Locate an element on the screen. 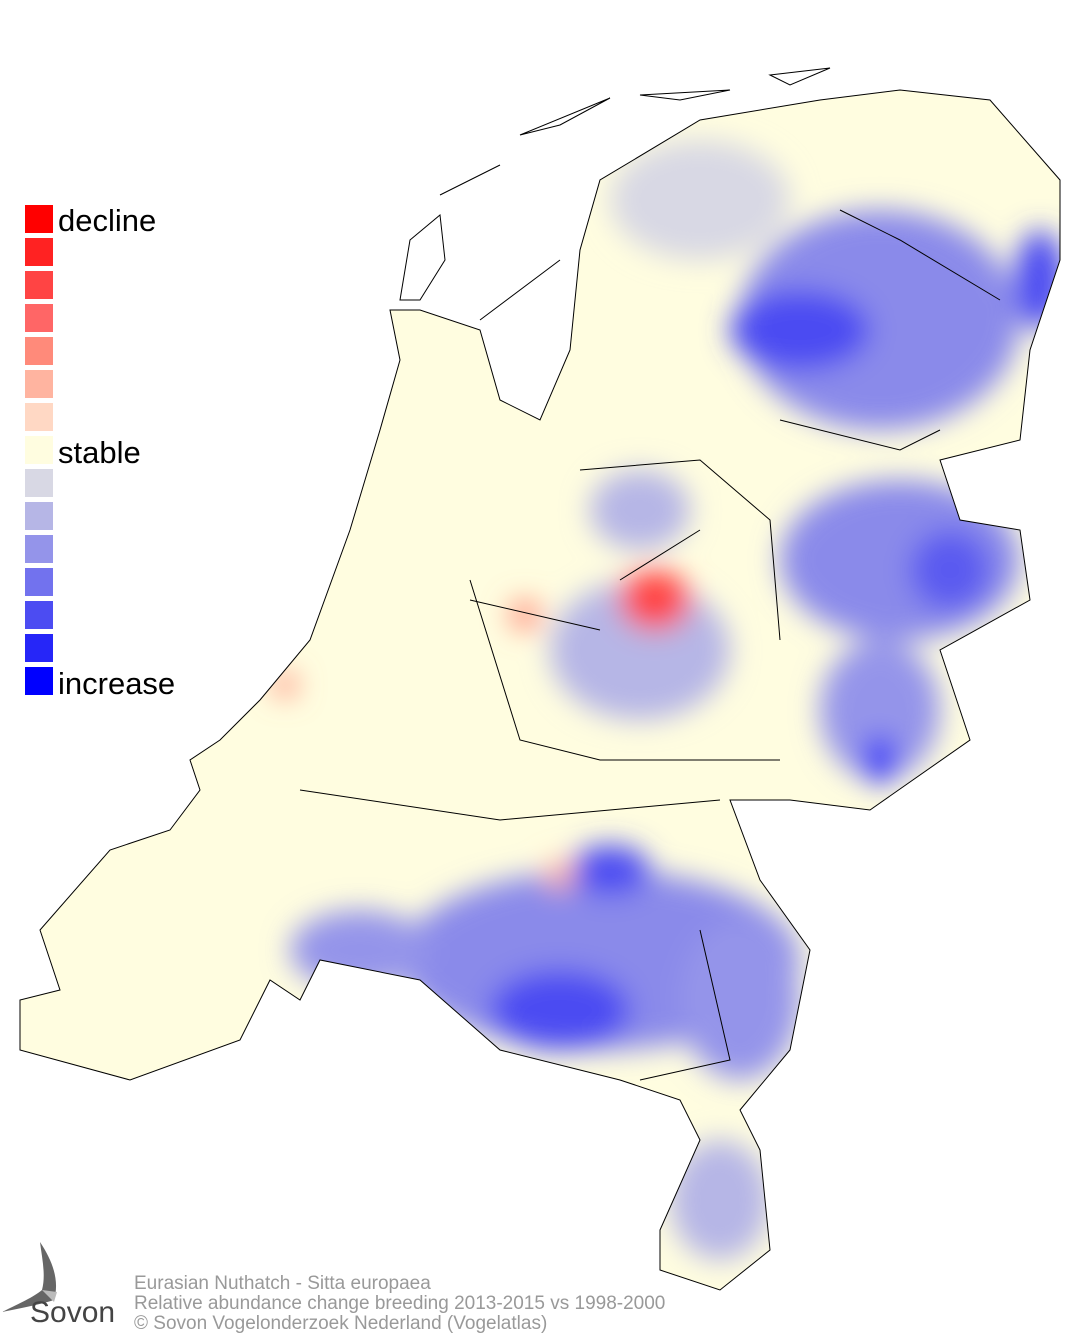  legend-label-increase: increase is located at coordinates (117, 683).